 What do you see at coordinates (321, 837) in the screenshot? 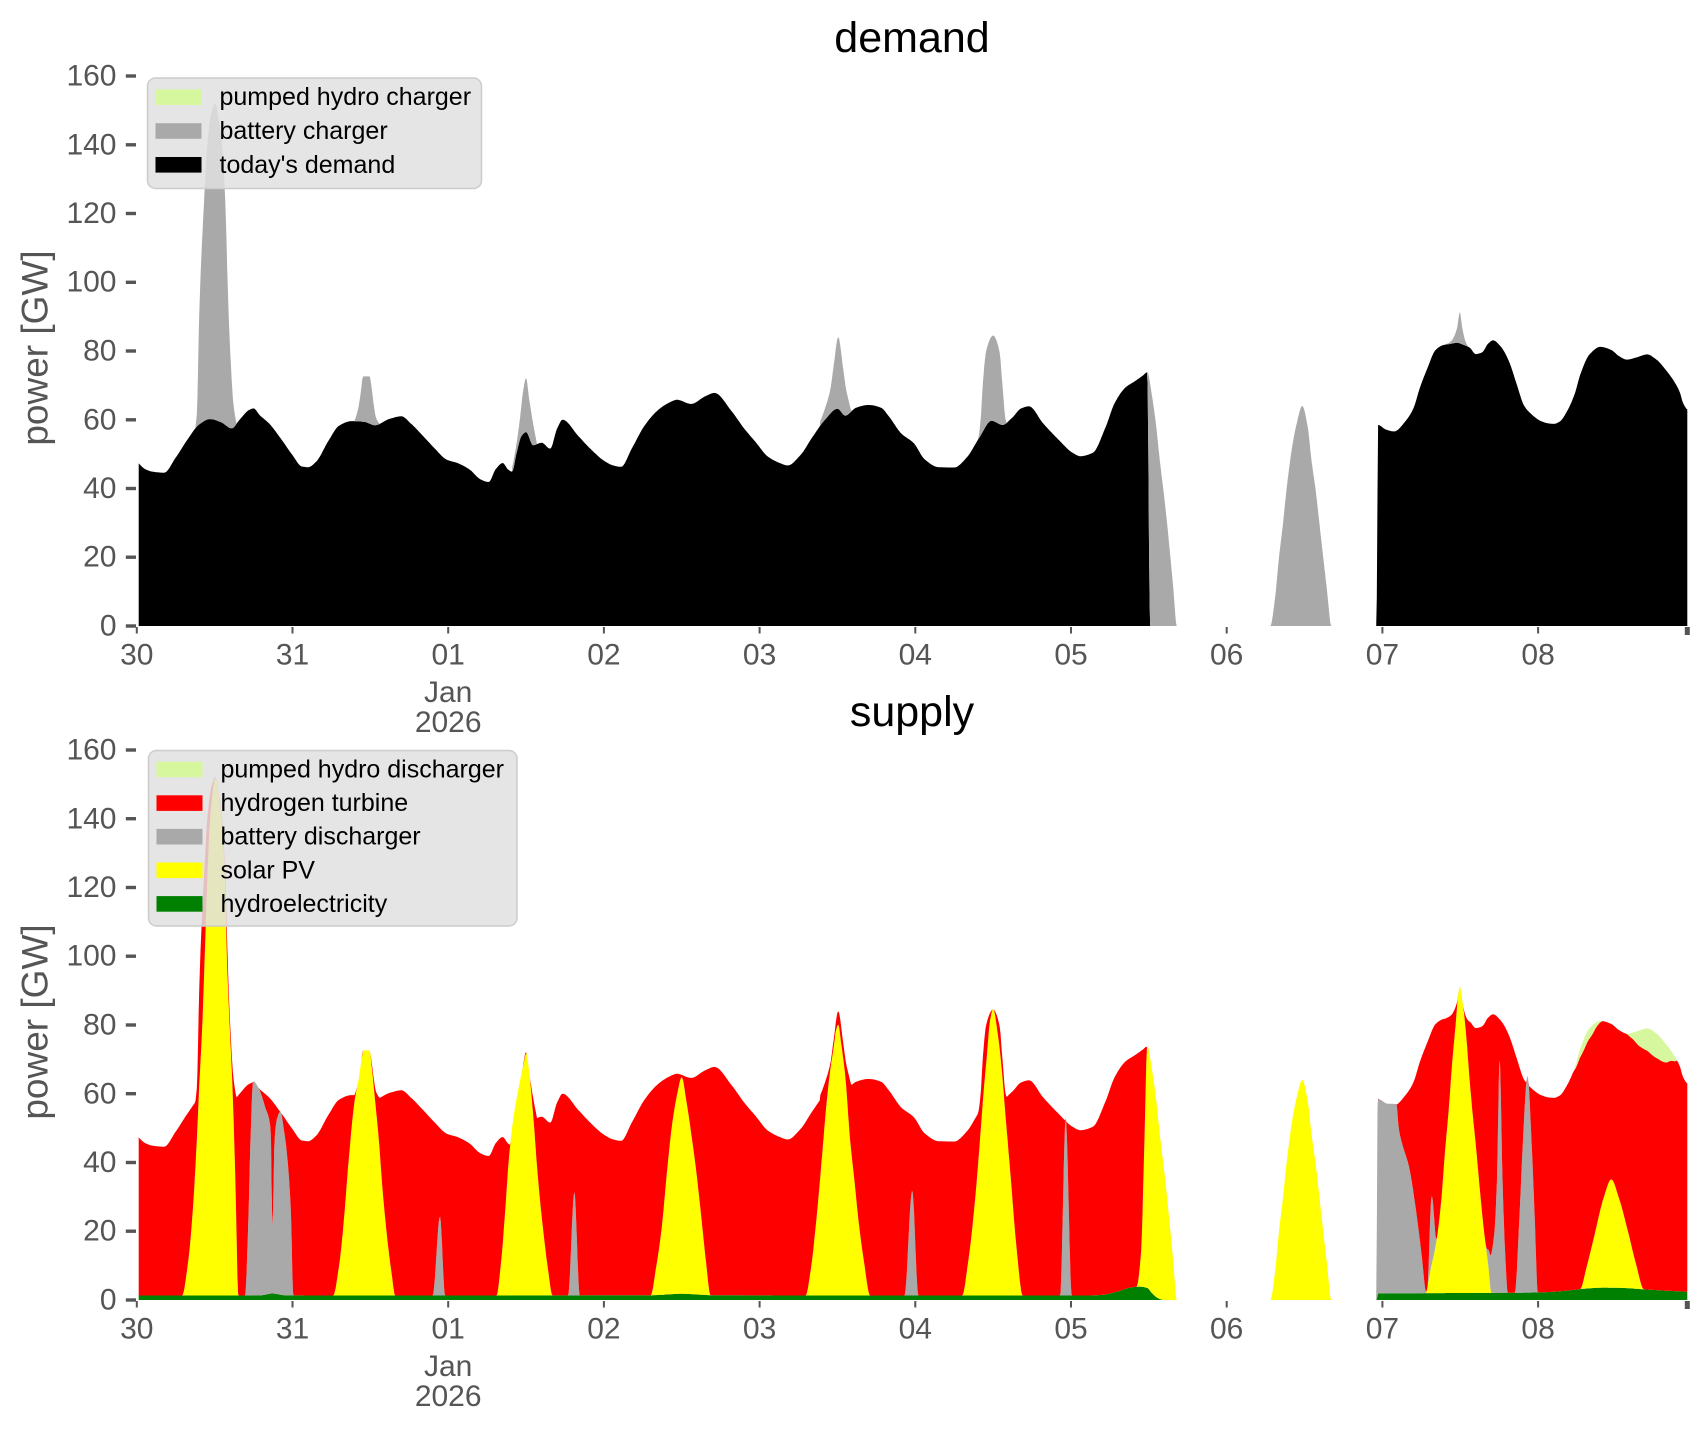
I see `svg-text: battery discharger` at bounding box center [321, 837].